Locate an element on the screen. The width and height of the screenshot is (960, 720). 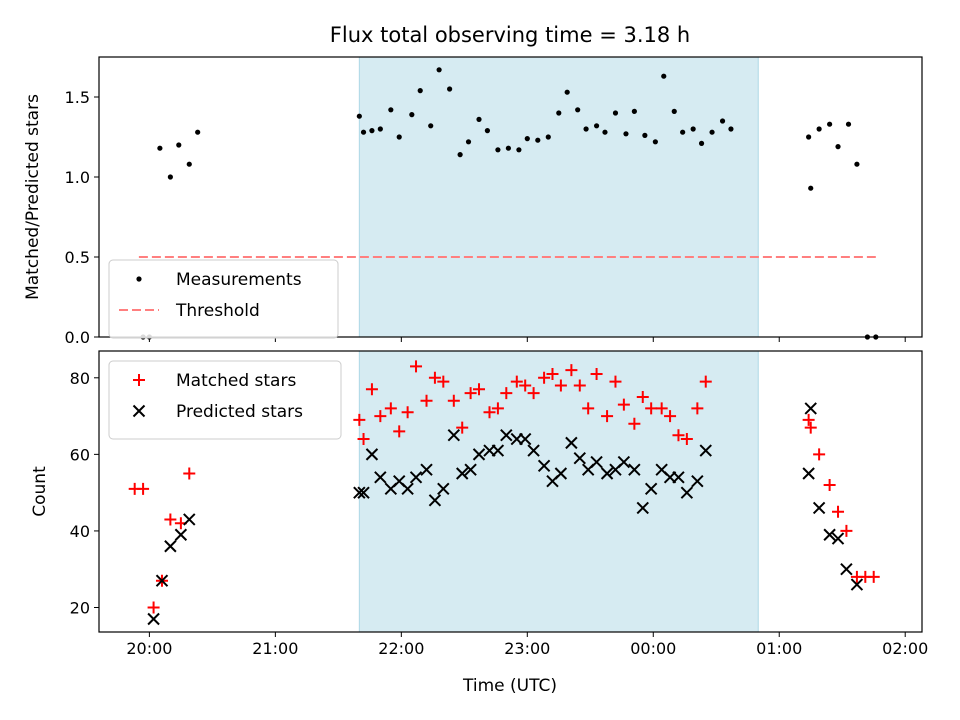
bottom-legend is located at coordinates (225, 400).